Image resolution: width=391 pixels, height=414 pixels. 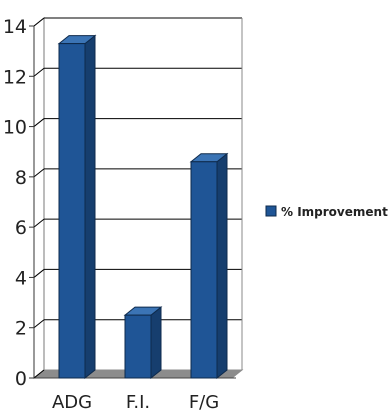 What do you see at coordinates (21, 178) in the screenshot?
I see `y-tick-label: 8` at bounding box center [21, 178].